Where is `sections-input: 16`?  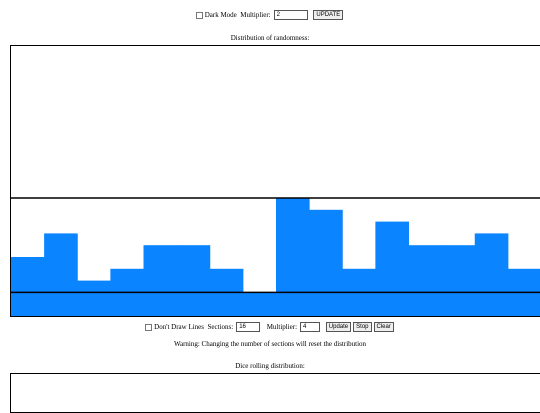
sections-input: 16 is located at coordinates (248, 327).